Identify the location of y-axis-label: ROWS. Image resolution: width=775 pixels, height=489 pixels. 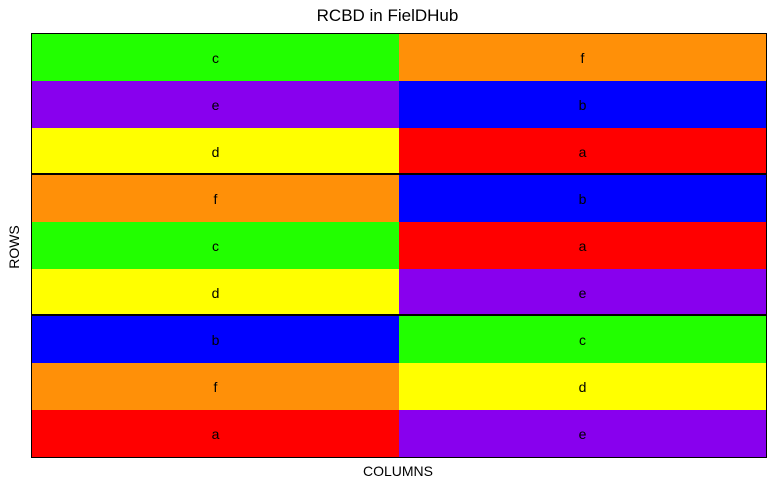
(14, 247).